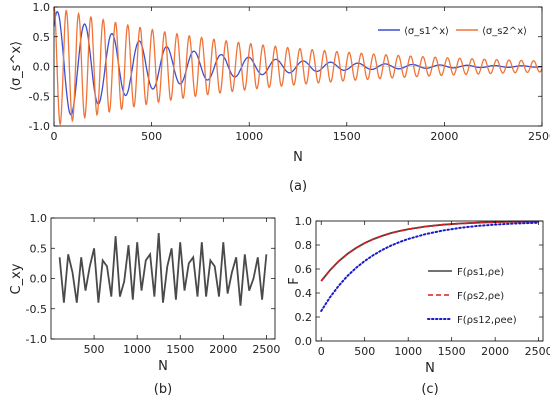  What do you see at coordinates (304, 269) in the screenshot?
I see `y-tick-label: 0.6` at bounding box center [304, 269].